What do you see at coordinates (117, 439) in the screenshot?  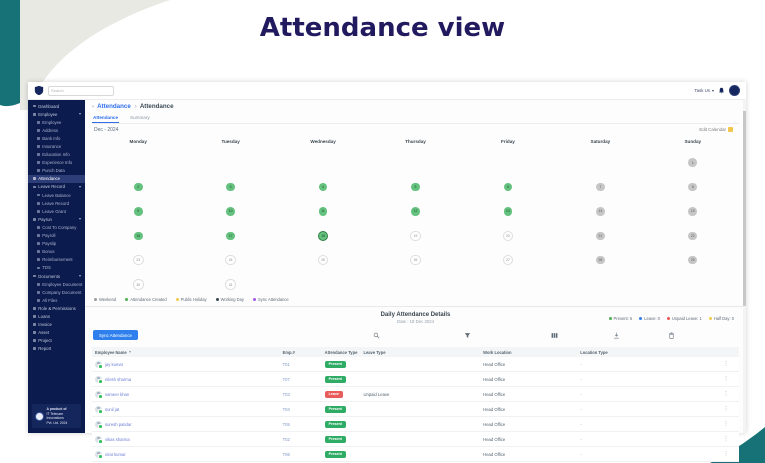 I see `employee-name-link: vikas sharma` at bounding box center [117, 439].